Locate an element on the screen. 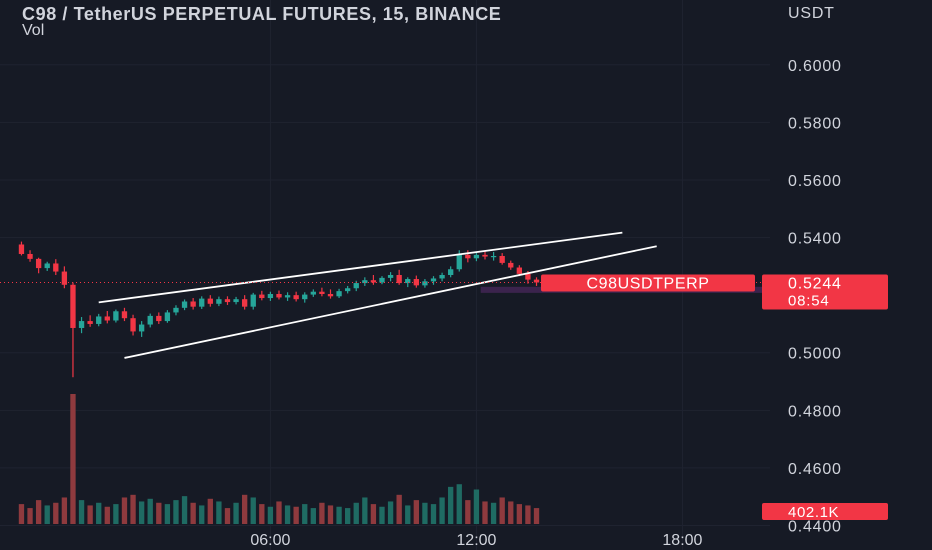 The height and width of the screenshot is (550, 932). y-tick-label: 0.5600 is located at coordinates (815, 181).